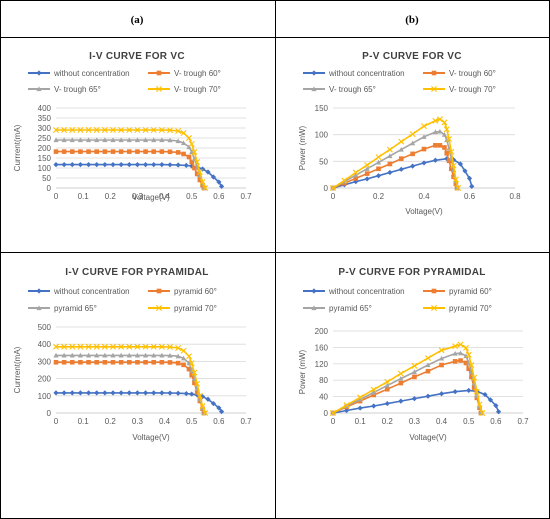 This screenshot has width=550, height=519. I want to click on chart-title: I-V CURVE FOR PYRAMIDAL, so click(136, 272).